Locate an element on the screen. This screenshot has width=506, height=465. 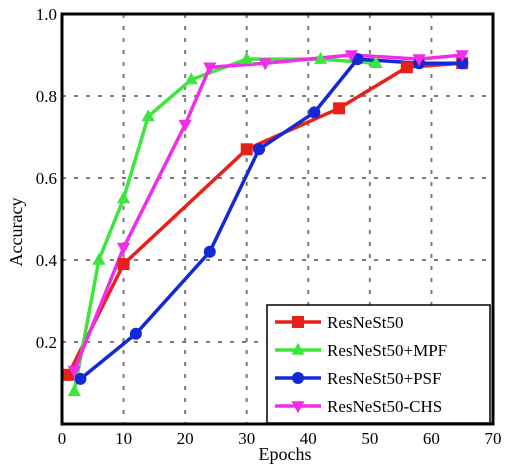
y-tick-labels: 0.2 0.4 0.6 0.8 1.0 is located at coordinates (47, 178).